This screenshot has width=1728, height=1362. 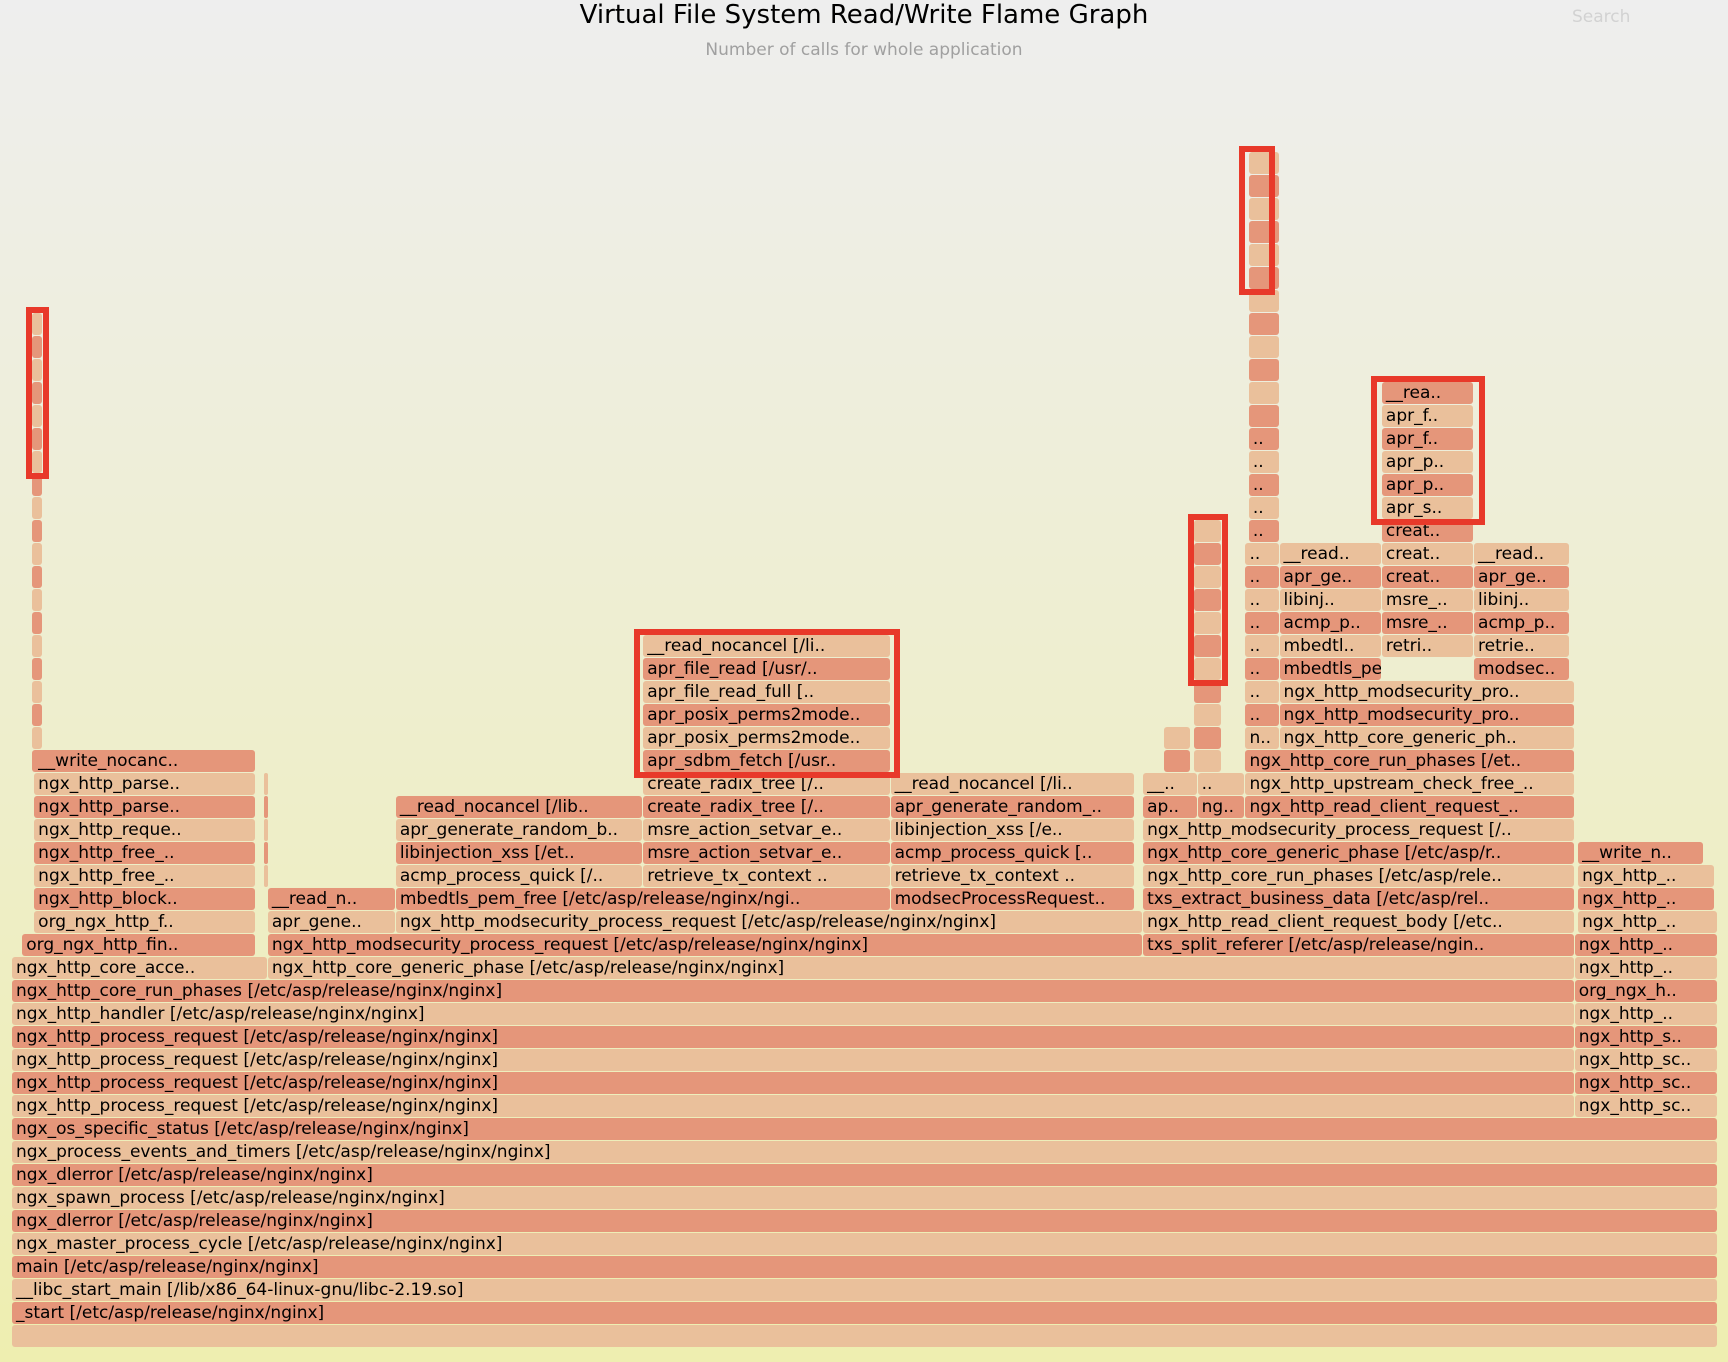 I want to click on flame-frame: ngx_http_core_acce.., so click(x=139, y=968).